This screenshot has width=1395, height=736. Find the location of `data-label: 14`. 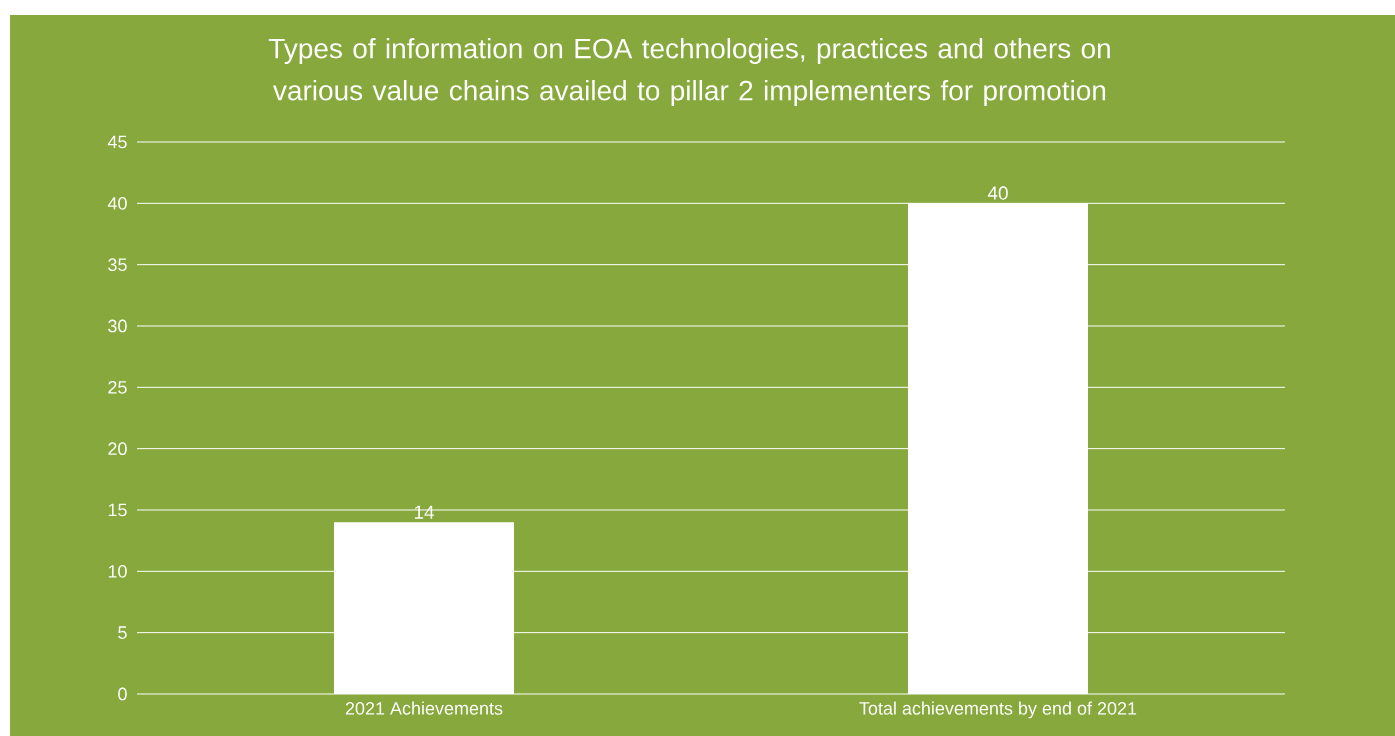

data-label: 14 is located at coordinates (424, 512).